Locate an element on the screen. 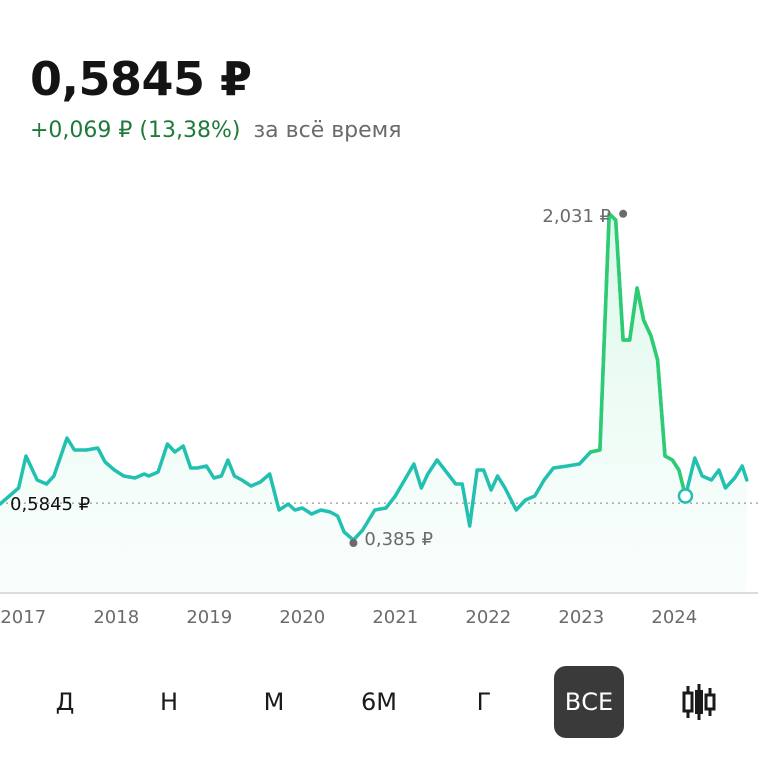 Image resolution: width=758 pixels, height=777 pixels. timeframe-selector: Д Н М 6М Г ВСЕ is located at coordinates (379, 703).